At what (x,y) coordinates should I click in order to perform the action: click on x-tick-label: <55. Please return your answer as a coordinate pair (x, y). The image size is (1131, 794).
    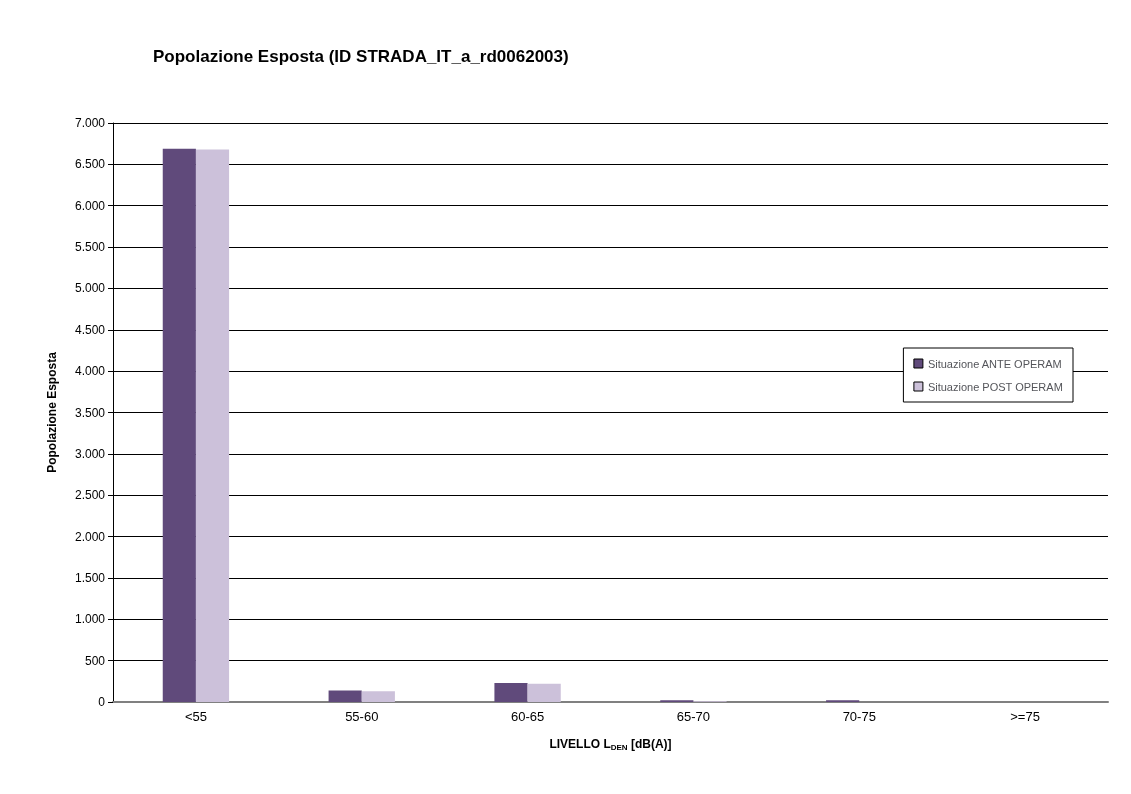
    Looking at the image, I should click on (195, 716).